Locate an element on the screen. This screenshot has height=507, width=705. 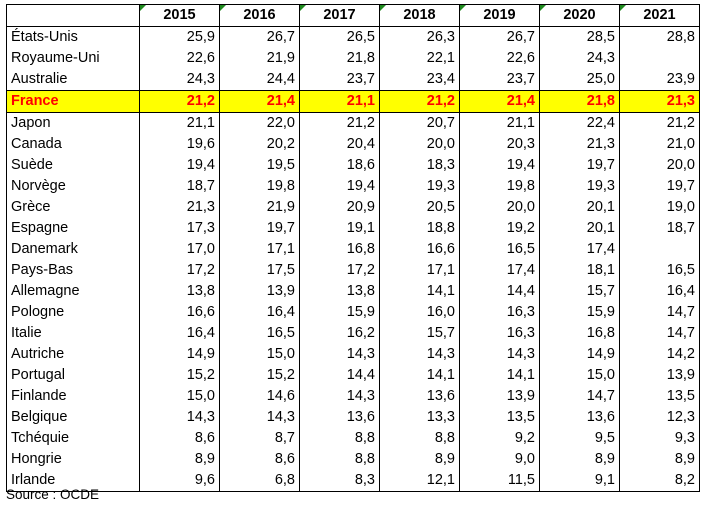
value-cell: 12,3 is located at coordinates (659, 417).